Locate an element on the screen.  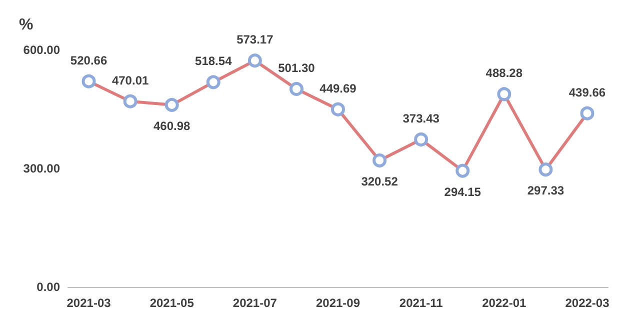
data-label: 460.98 is located at coordinates (172, 125).